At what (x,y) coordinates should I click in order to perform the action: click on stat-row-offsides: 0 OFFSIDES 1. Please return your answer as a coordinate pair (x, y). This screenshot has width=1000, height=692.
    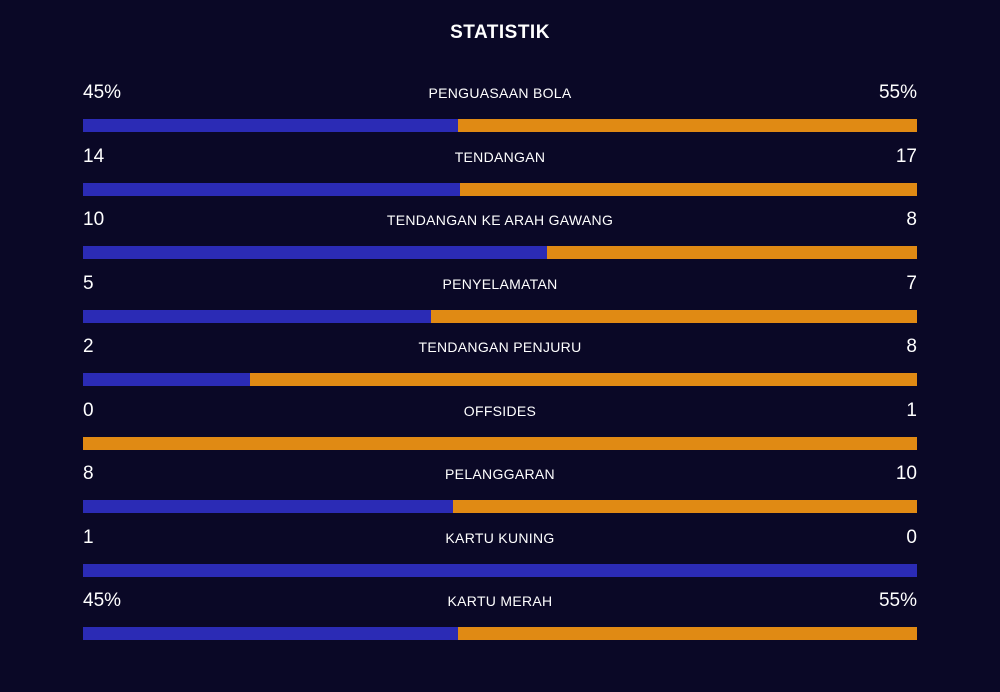
    Looking at the image, I should click on (500, 430).